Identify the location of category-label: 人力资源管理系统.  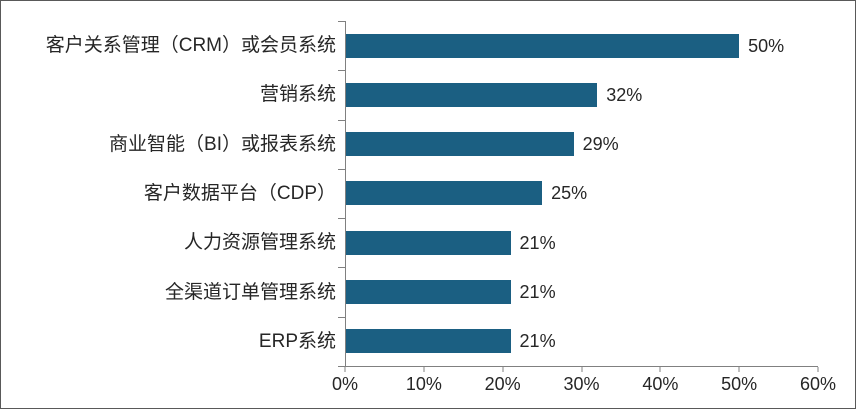
(259, 243).